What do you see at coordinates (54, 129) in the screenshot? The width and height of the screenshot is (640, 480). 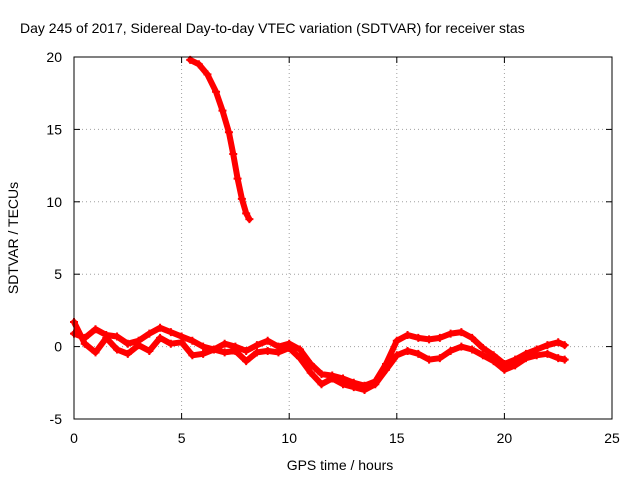 I see `y-tick-label: 15` at bounding box center [54, 129].